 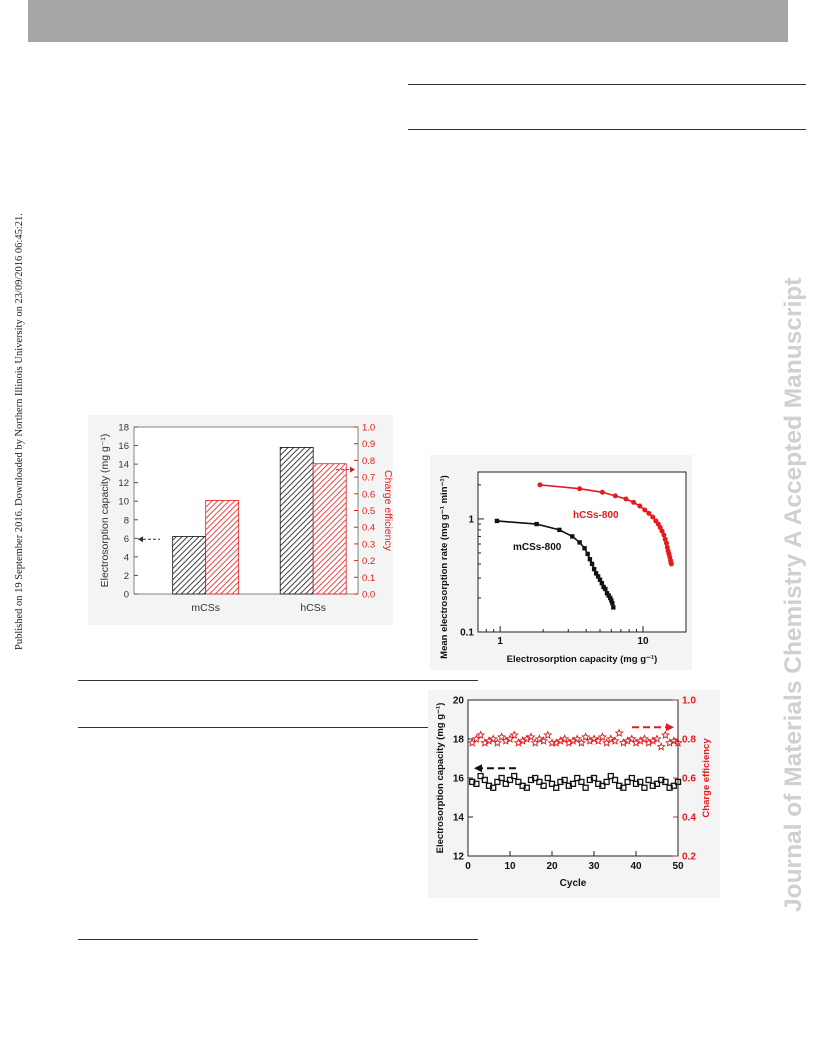 What do you see at coordinates (500, 641) in the screenshot?
I see `x-tick-label: 1` at bounding box center [500, 641].